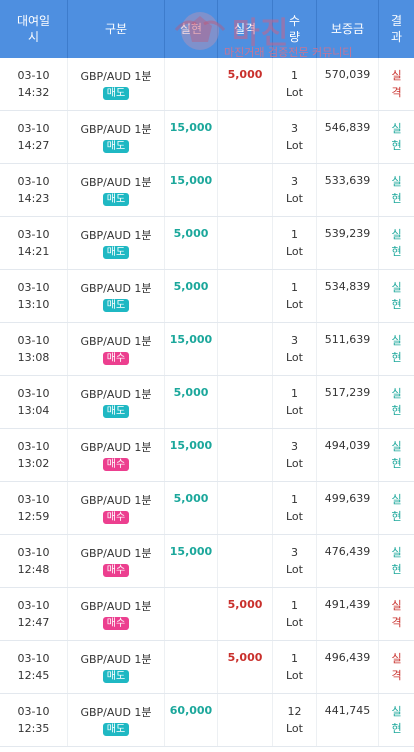 The width and height of the screenshot is (414, 752). I want to click on deposit-cell: 570,039, so click(348, 84).